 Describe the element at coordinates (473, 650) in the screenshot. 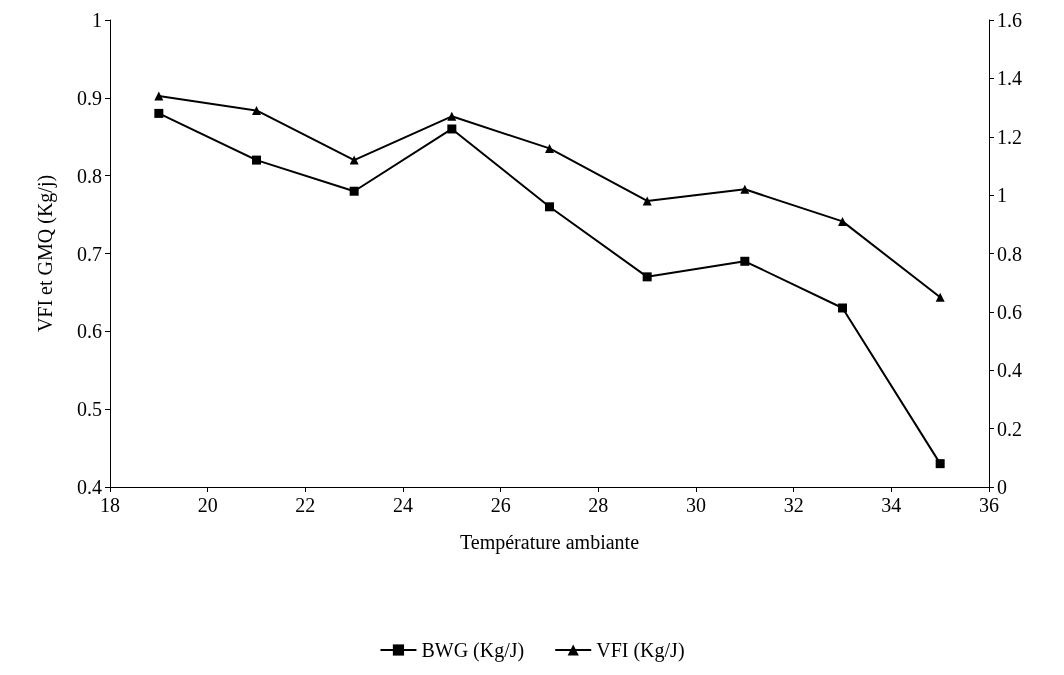

I see `legend-label: BWG (Kg/J)` at that location.